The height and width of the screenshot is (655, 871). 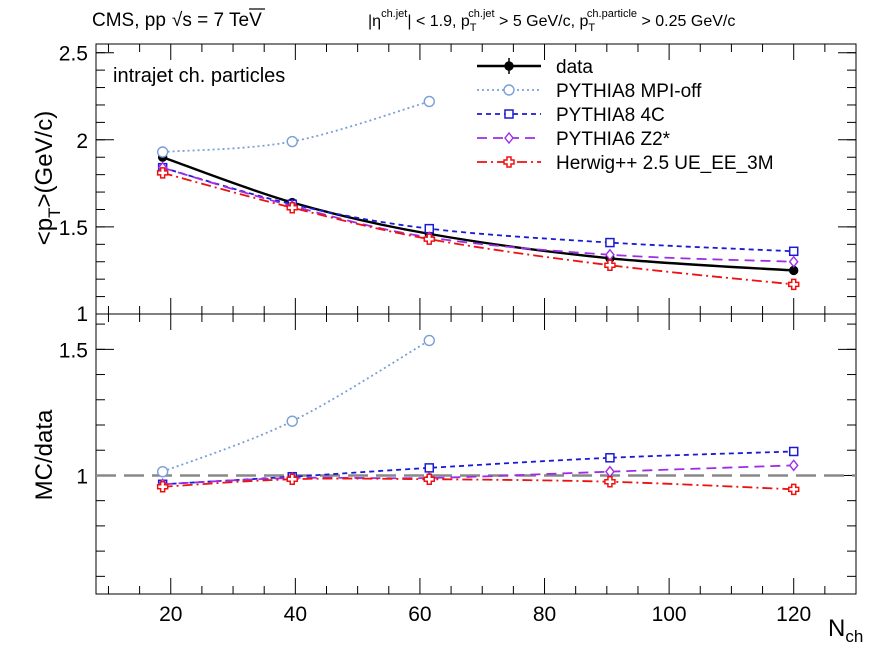 What do you see at coordinates (170, 614) in the screenshot?
I see `x-tick-label: 20` at bounding box center [170, 614].